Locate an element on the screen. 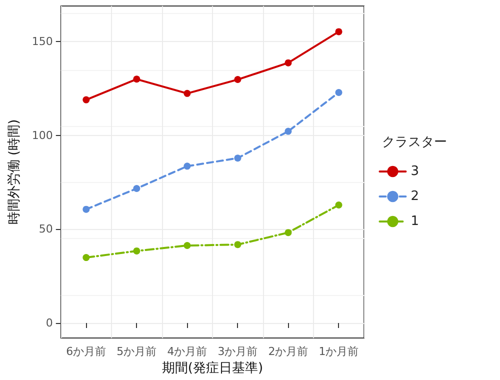 This screenshot has width=500, height=380. x-tick-label: 3か月前 is located at coordinates (238, 351).